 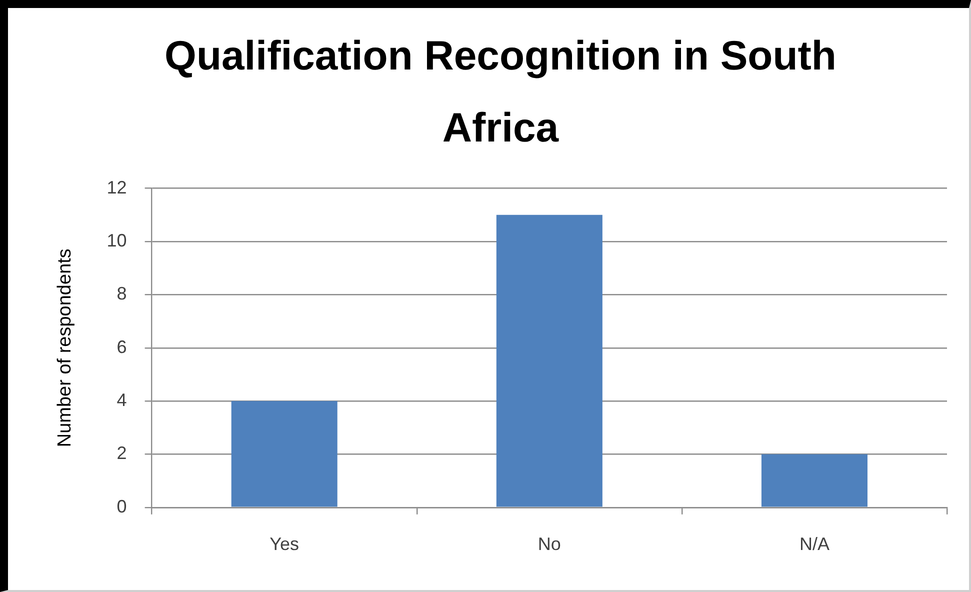 I want to click on y-tick-label: 4, so click(x=121, y=400).